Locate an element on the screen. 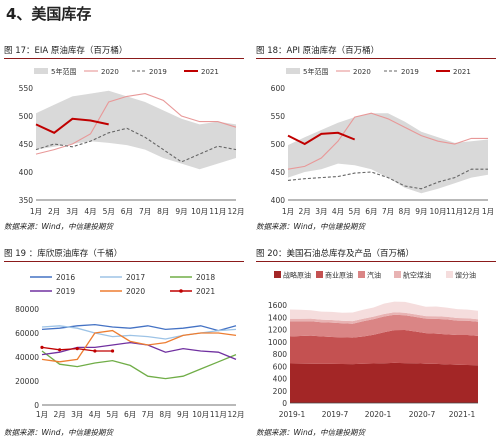  legend-swatch-商业原油 is located at coordinates (319, 274).